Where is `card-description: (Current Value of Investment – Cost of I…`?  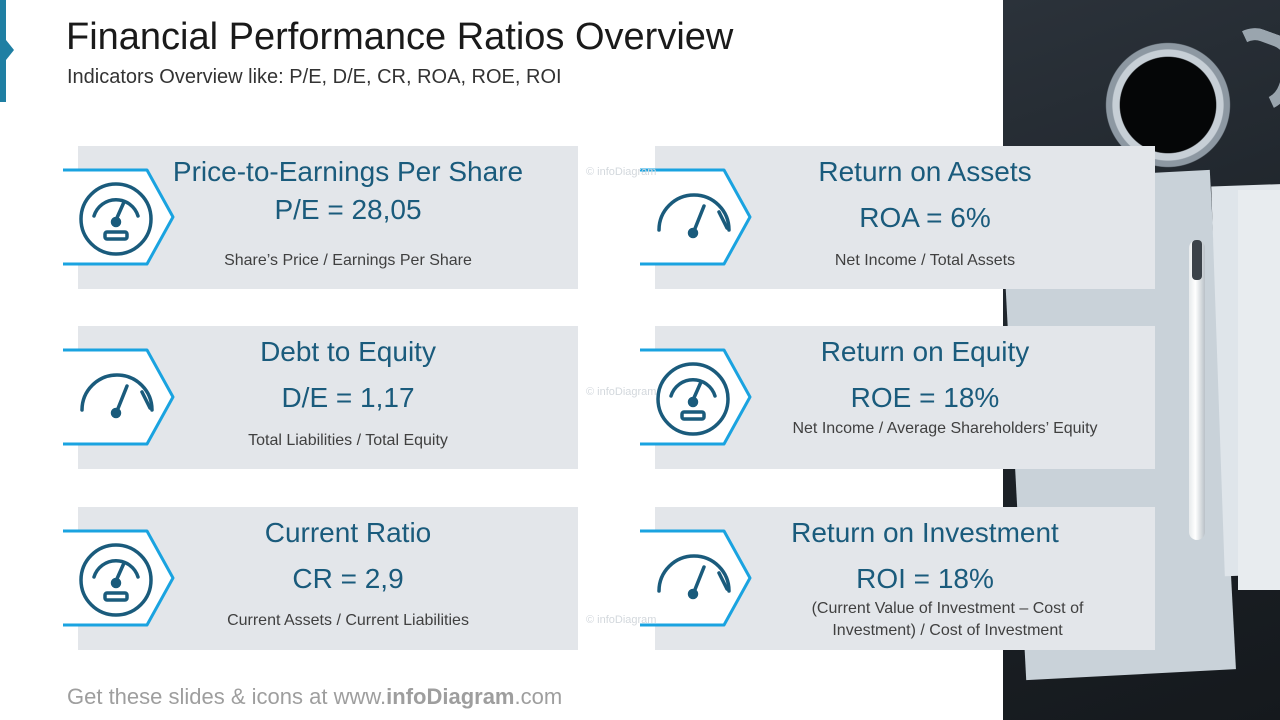
card-description: (Current Value of Investment – Cost of I… is located at coordinates (947, 619).